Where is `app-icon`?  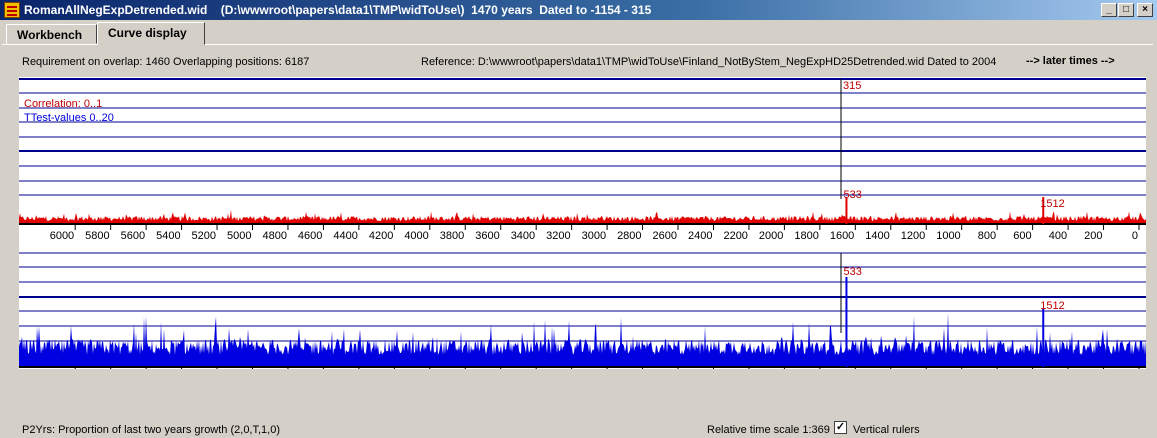 app-icon is located at coordinates (12, 10).